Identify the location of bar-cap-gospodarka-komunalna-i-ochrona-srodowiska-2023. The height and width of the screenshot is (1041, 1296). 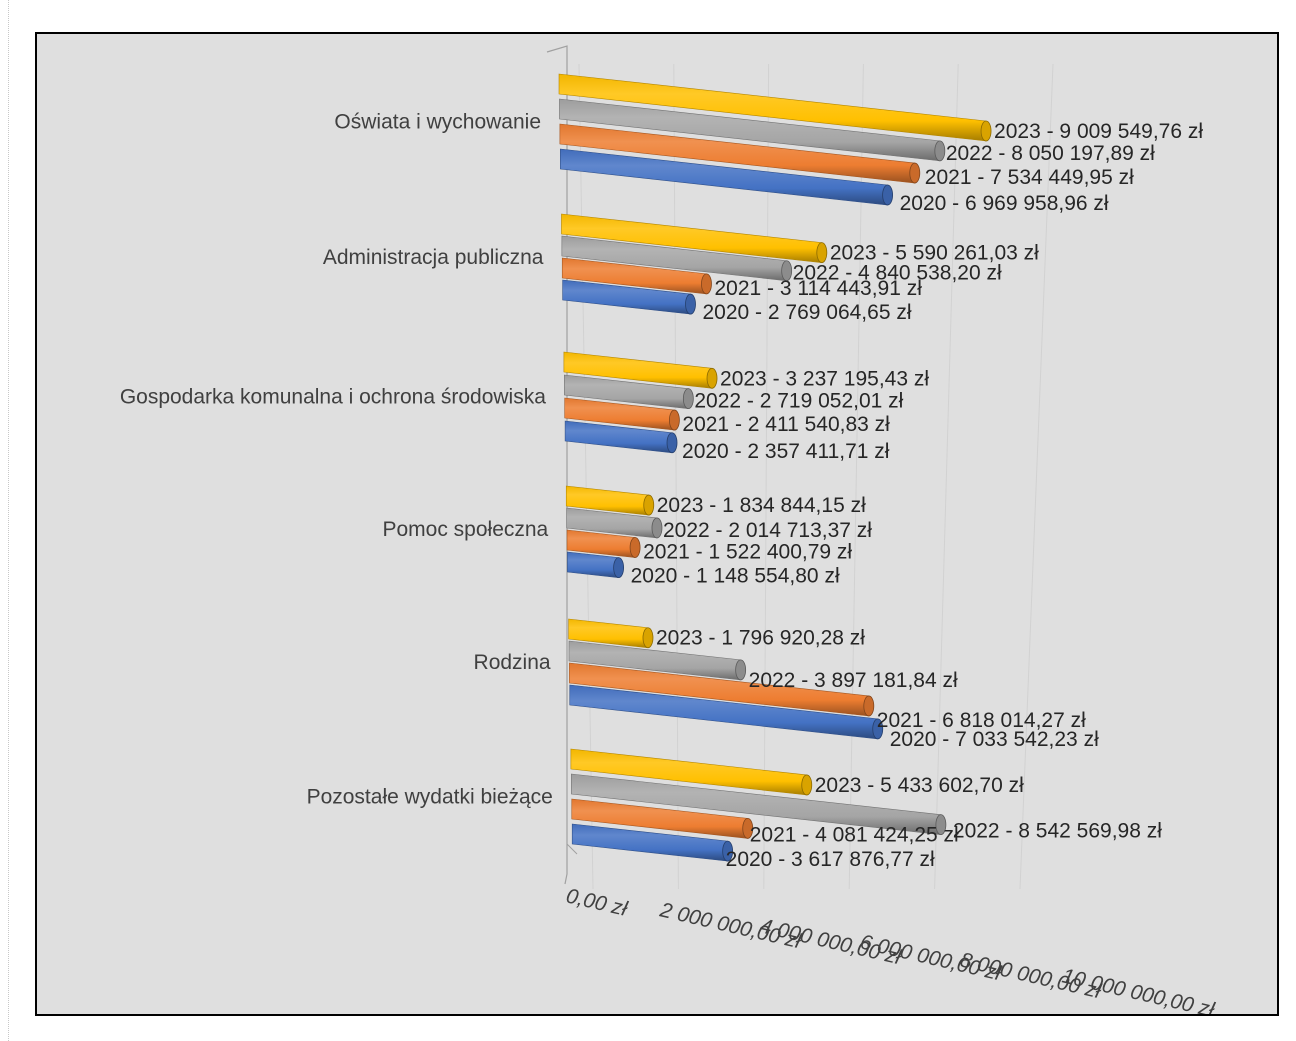
(712, 378).